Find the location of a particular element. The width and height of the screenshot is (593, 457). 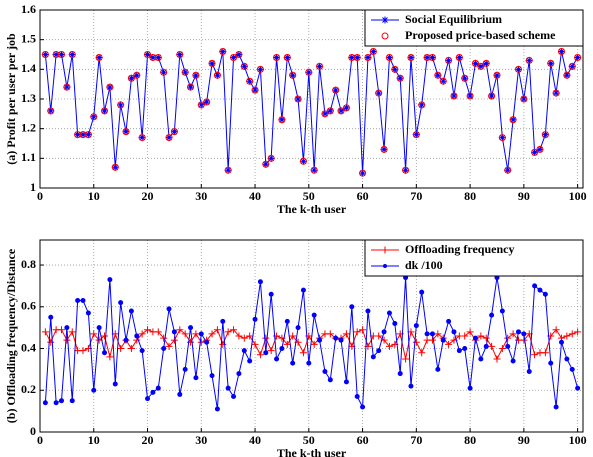

legend-label: Proposed price-based scheme is located at coordinates (480, 35).